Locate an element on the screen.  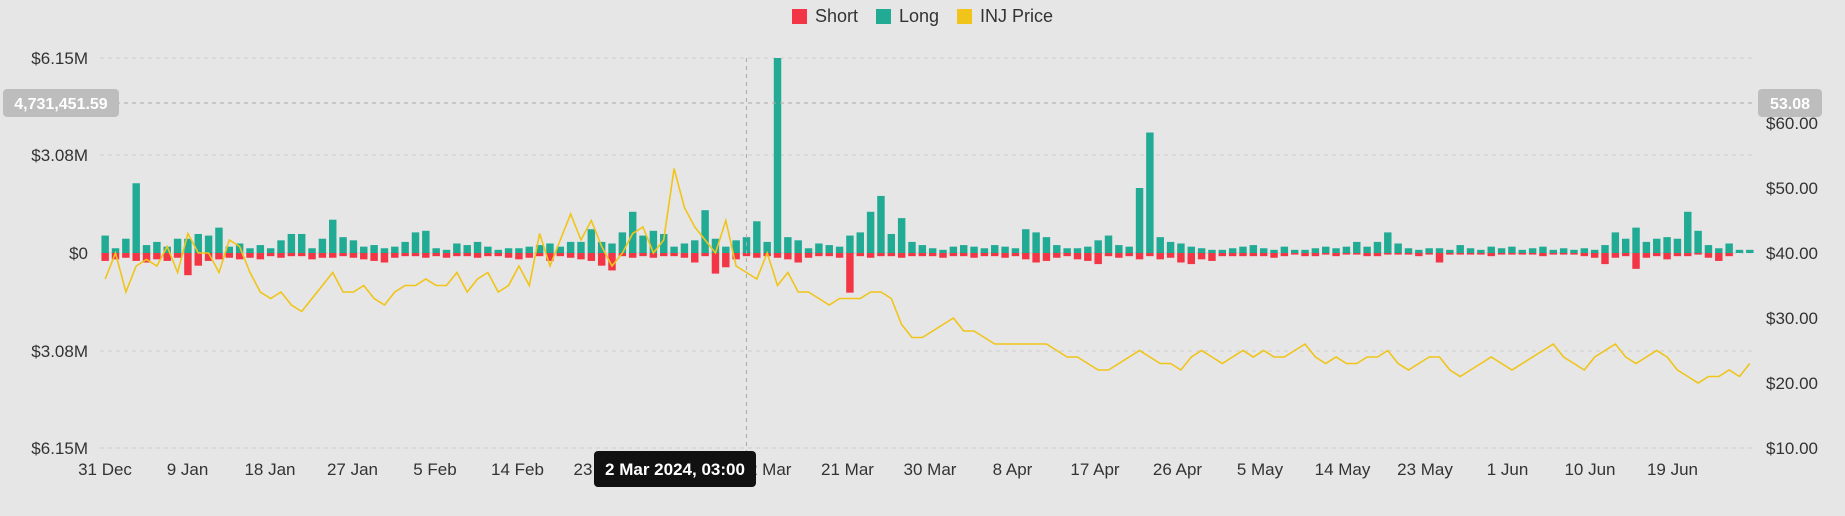
y-right-tick-label: $30.00 is located at coordinates (1792, 318).